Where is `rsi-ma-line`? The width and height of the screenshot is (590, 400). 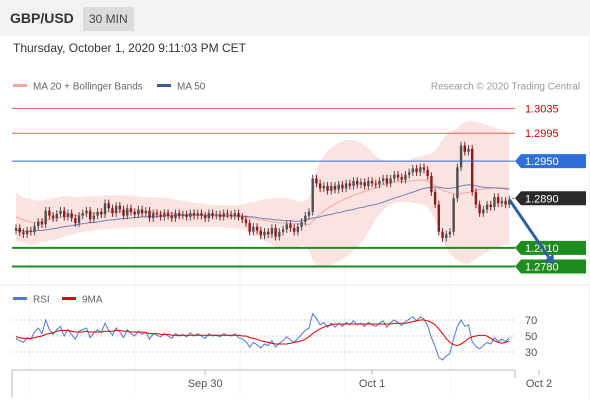 rsi-ma-line is located at coordinates (262, 333).